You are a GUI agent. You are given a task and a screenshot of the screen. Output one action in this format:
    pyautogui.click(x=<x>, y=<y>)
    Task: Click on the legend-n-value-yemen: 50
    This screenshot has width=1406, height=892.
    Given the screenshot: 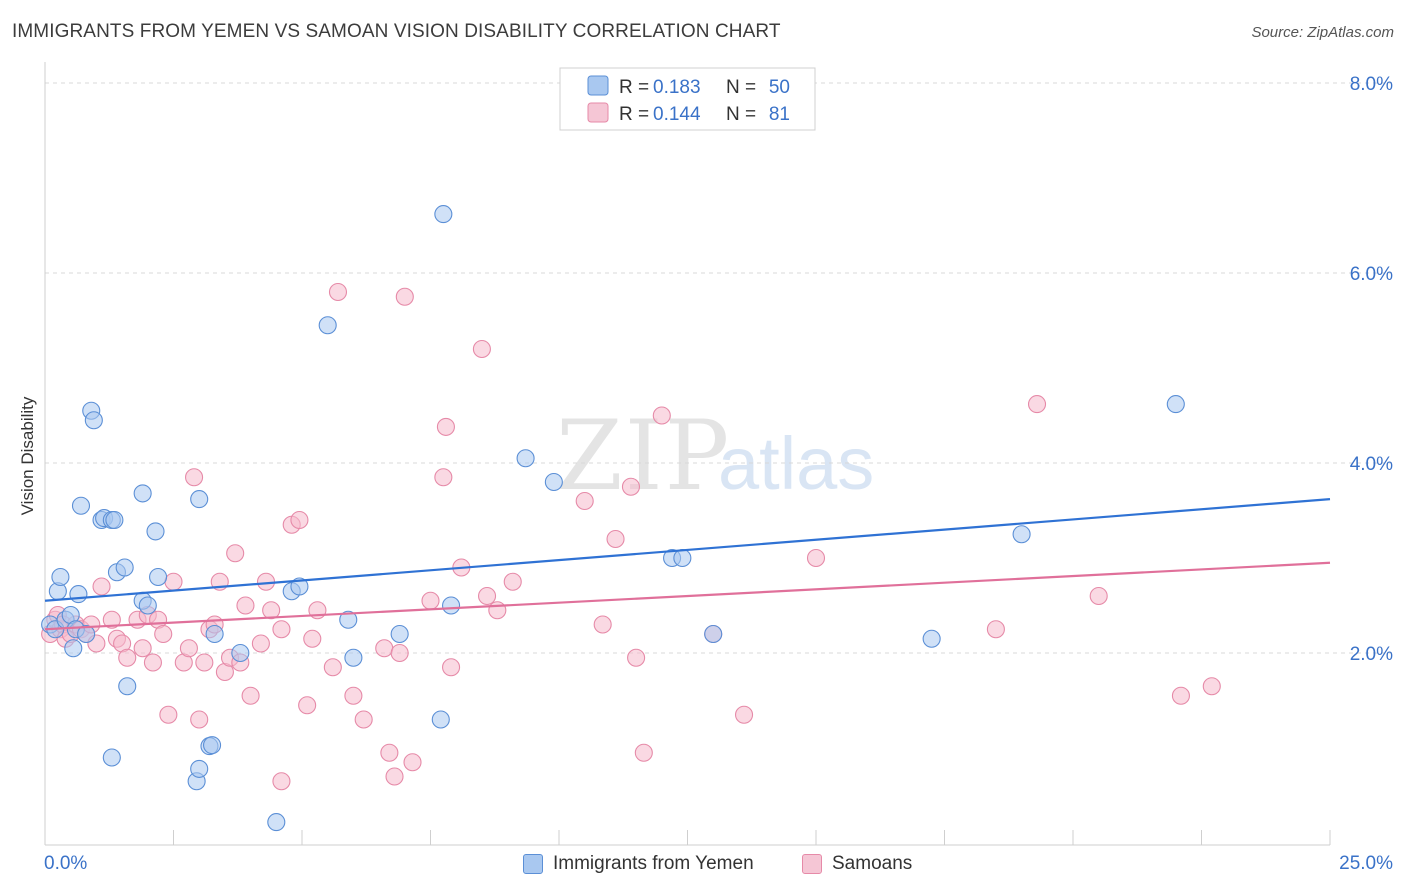 What is the action you would take?
    pyautogui.click(x=779, y=87)
    